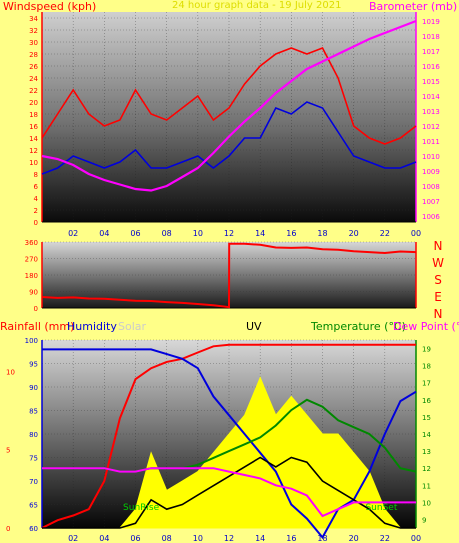 This screenshot has height=543, width=459. Describe the element at coordinates (36, 175) in the screenshot. I see `windspeed-tick-label: 8` at that location.